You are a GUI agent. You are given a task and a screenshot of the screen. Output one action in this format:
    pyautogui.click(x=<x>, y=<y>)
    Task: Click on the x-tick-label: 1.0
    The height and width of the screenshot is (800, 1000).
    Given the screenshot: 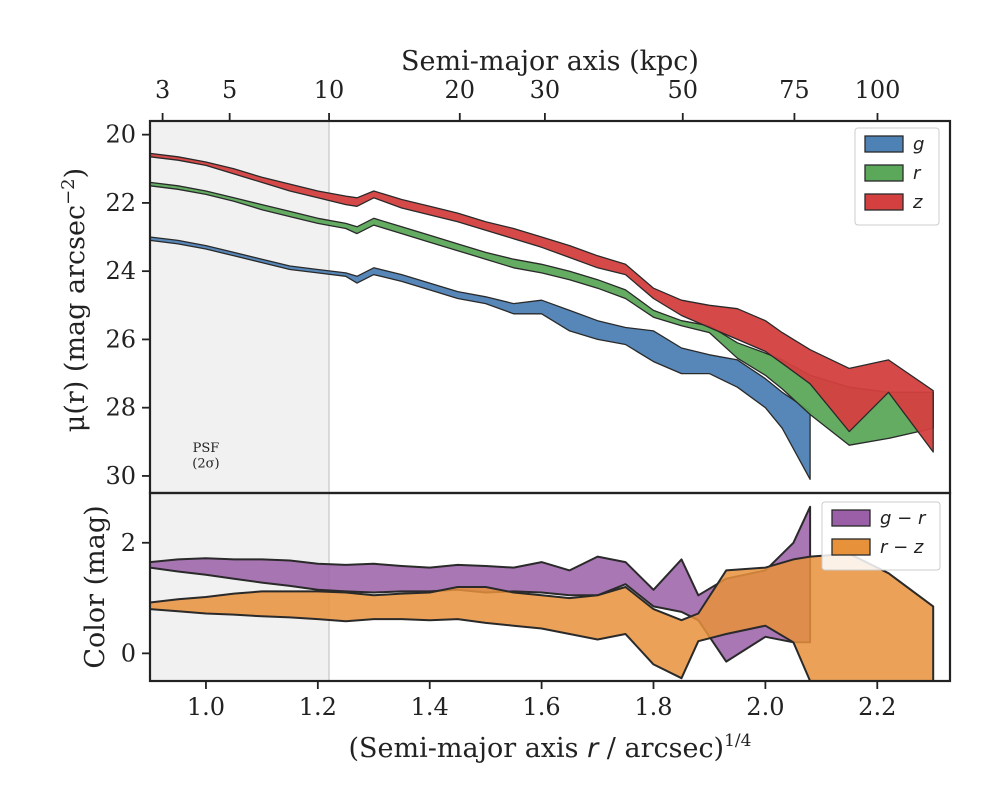 What is the action you would take?
    pyautogui.click(x=206, y=707)
    